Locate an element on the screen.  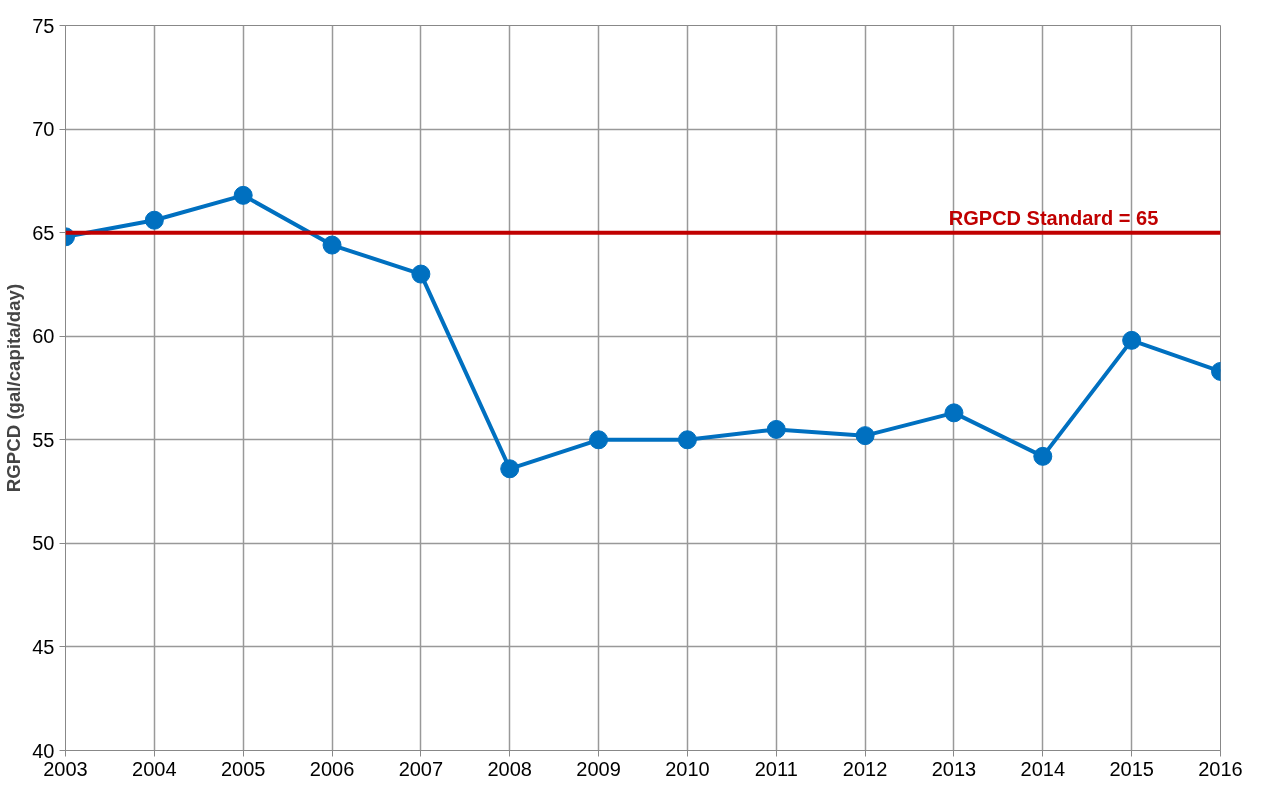
x-tick-label: 2005 is located at coordinates (243, 768).